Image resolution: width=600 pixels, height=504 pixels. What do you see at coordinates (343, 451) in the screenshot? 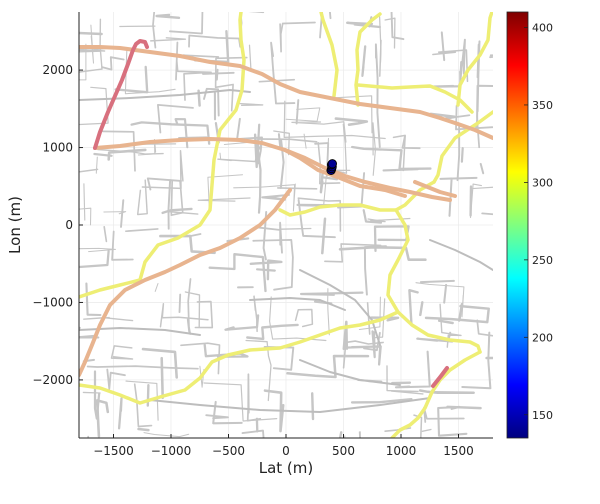
I see `x-tick-label: 500` at bounding box center [343, 451].